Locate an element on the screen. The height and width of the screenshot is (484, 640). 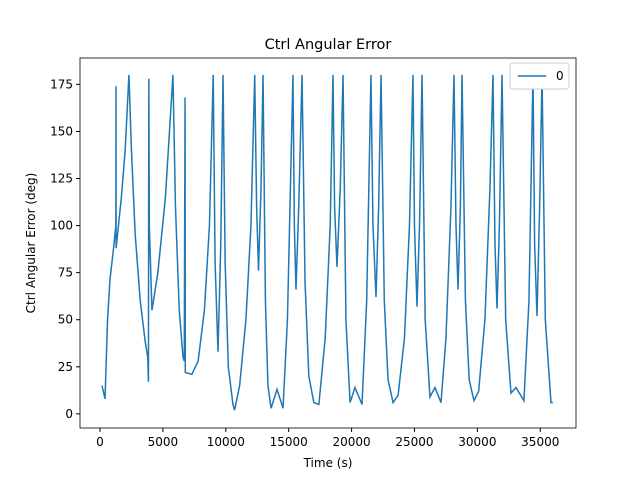
x-tick-label: 10000 is located at coordinates (226, 442).